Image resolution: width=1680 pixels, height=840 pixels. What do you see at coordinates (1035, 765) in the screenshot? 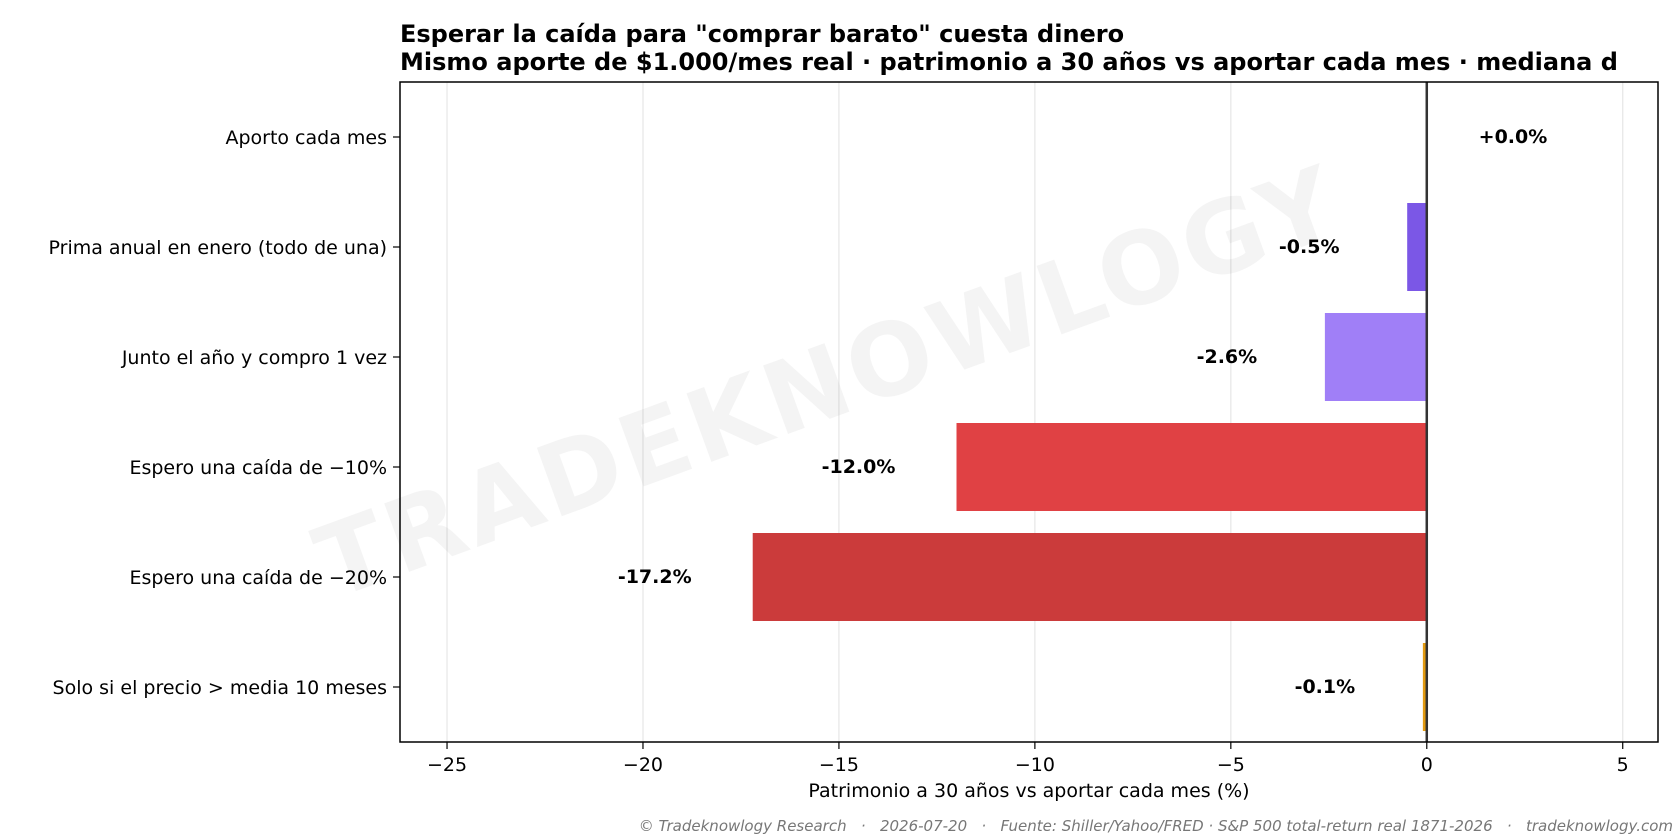
I see `x-tick-label: −10` at bounding box center [1035, 765].